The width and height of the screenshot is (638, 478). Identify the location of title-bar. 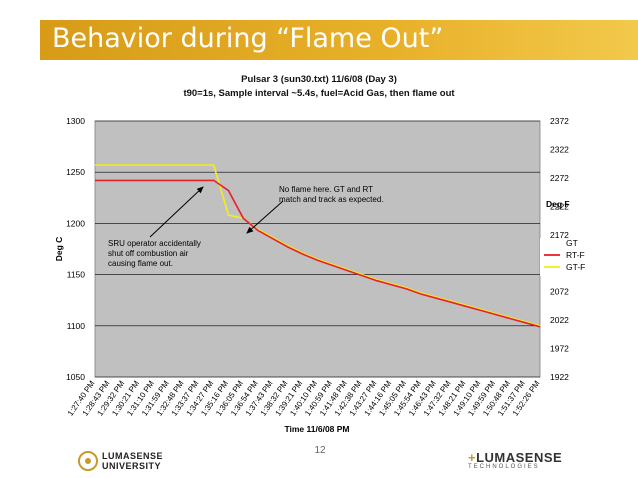
(339, 40).